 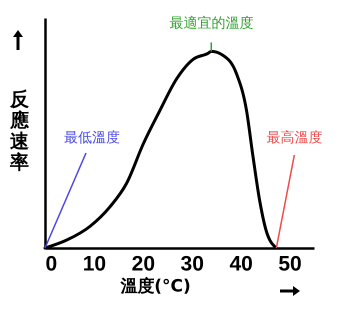 I want to click on x-tick-label: 50, so click(x=290, y=264).